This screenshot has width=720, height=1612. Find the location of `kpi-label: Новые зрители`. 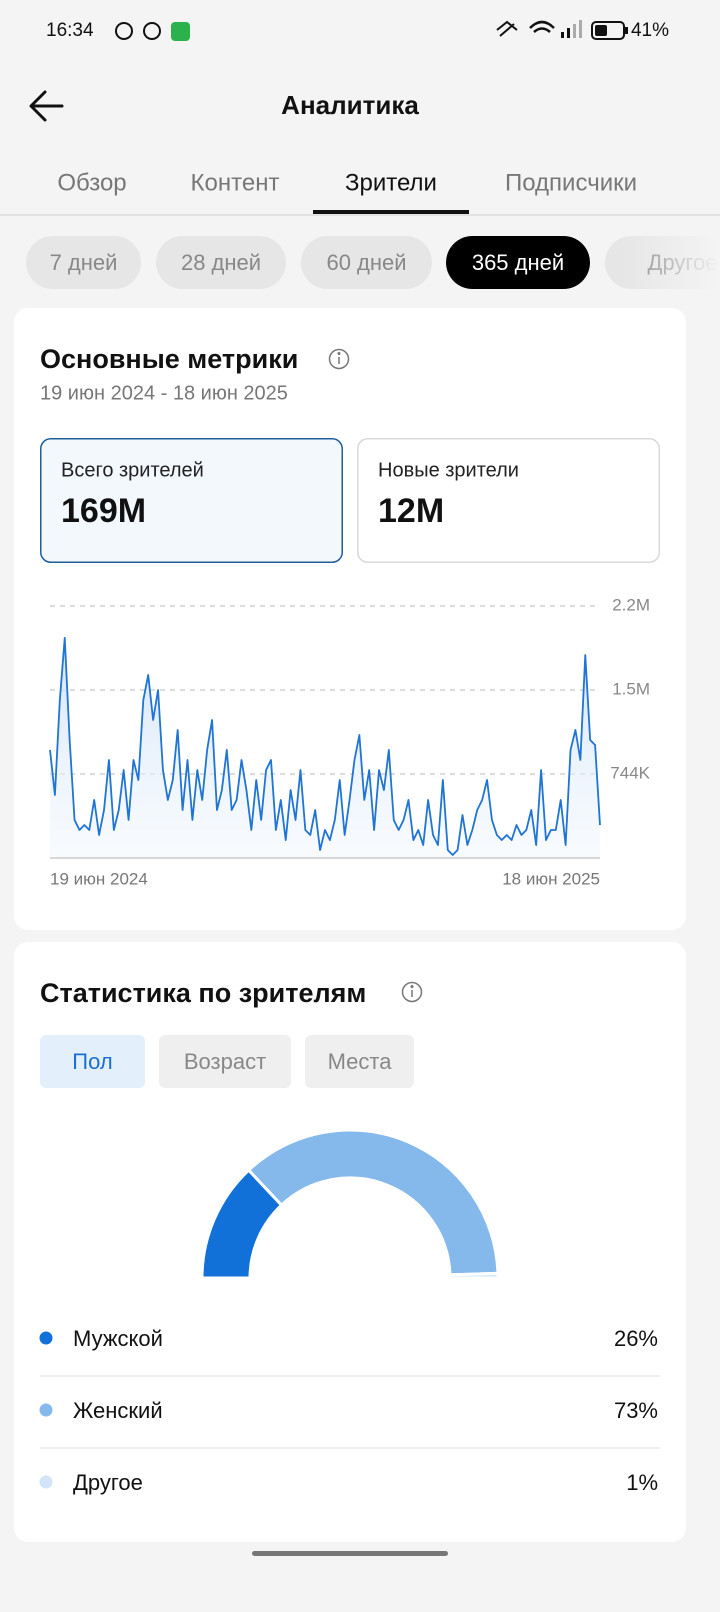

kpi-label: Новые зрители is located at coordinates (448, 470).